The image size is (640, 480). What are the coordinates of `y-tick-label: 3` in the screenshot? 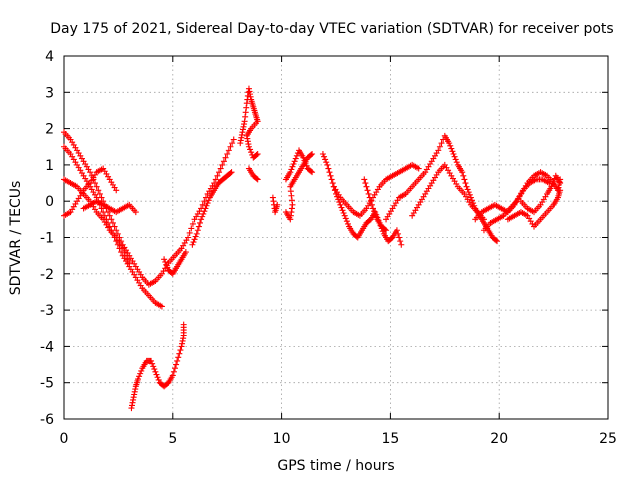 It's located at (49, 93).